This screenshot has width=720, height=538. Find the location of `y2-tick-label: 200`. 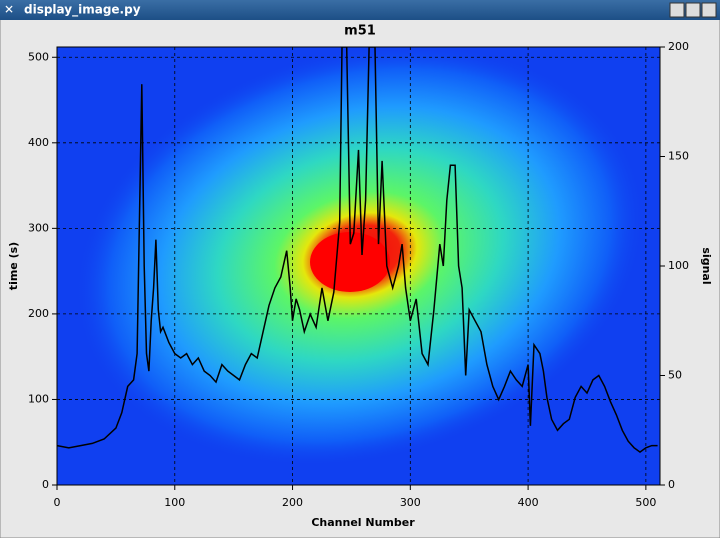

y2-tick-label: 200 is located at coordinates (678, 46).